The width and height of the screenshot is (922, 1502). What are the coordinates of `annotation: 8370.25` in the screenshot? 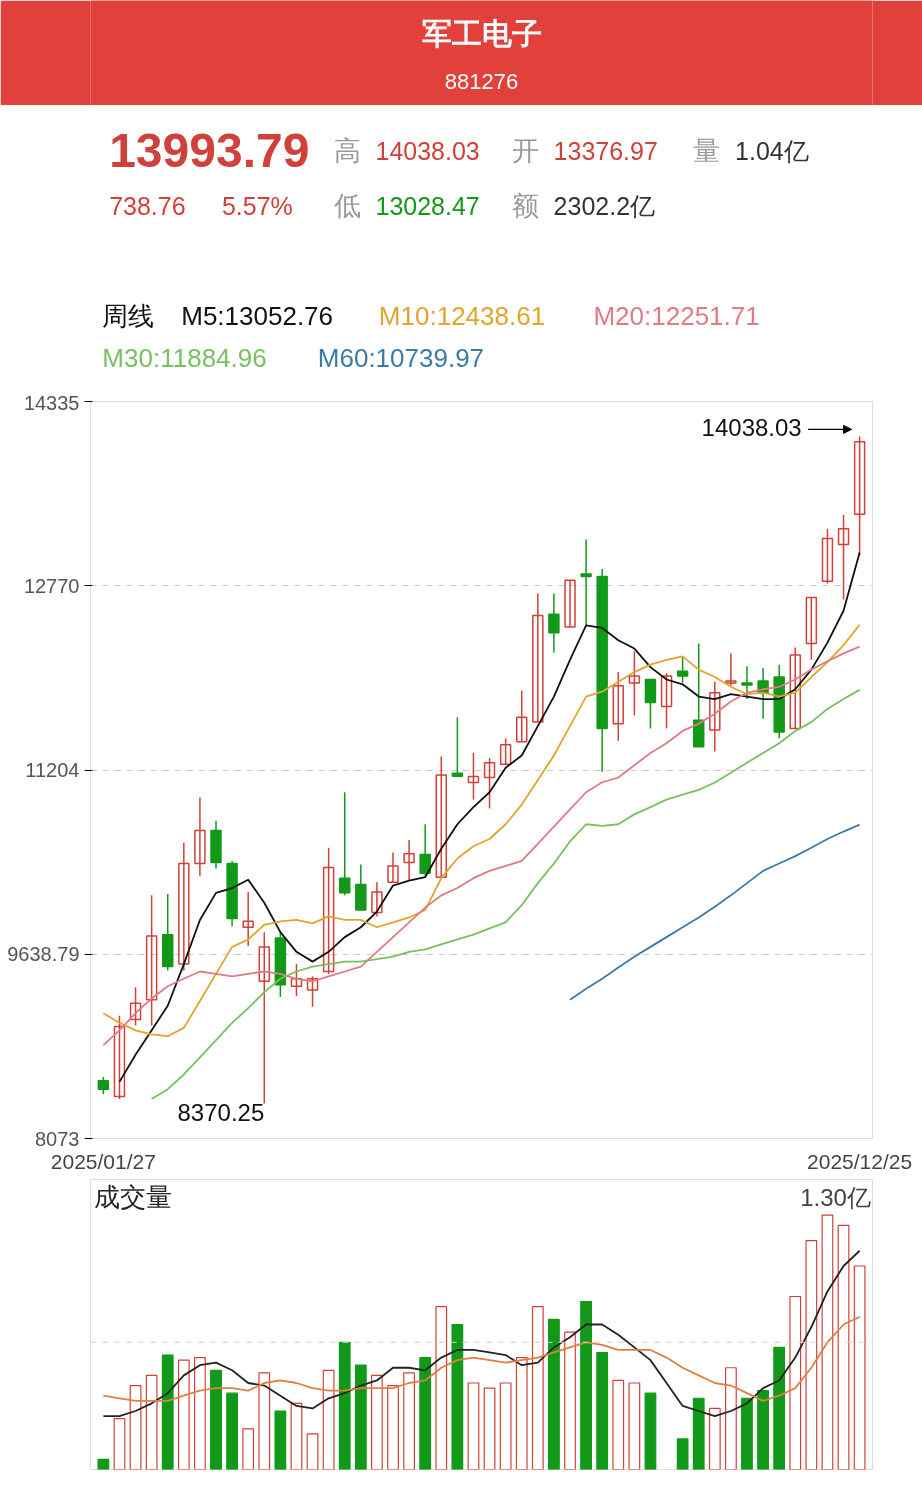 It's located at (221, 1112).